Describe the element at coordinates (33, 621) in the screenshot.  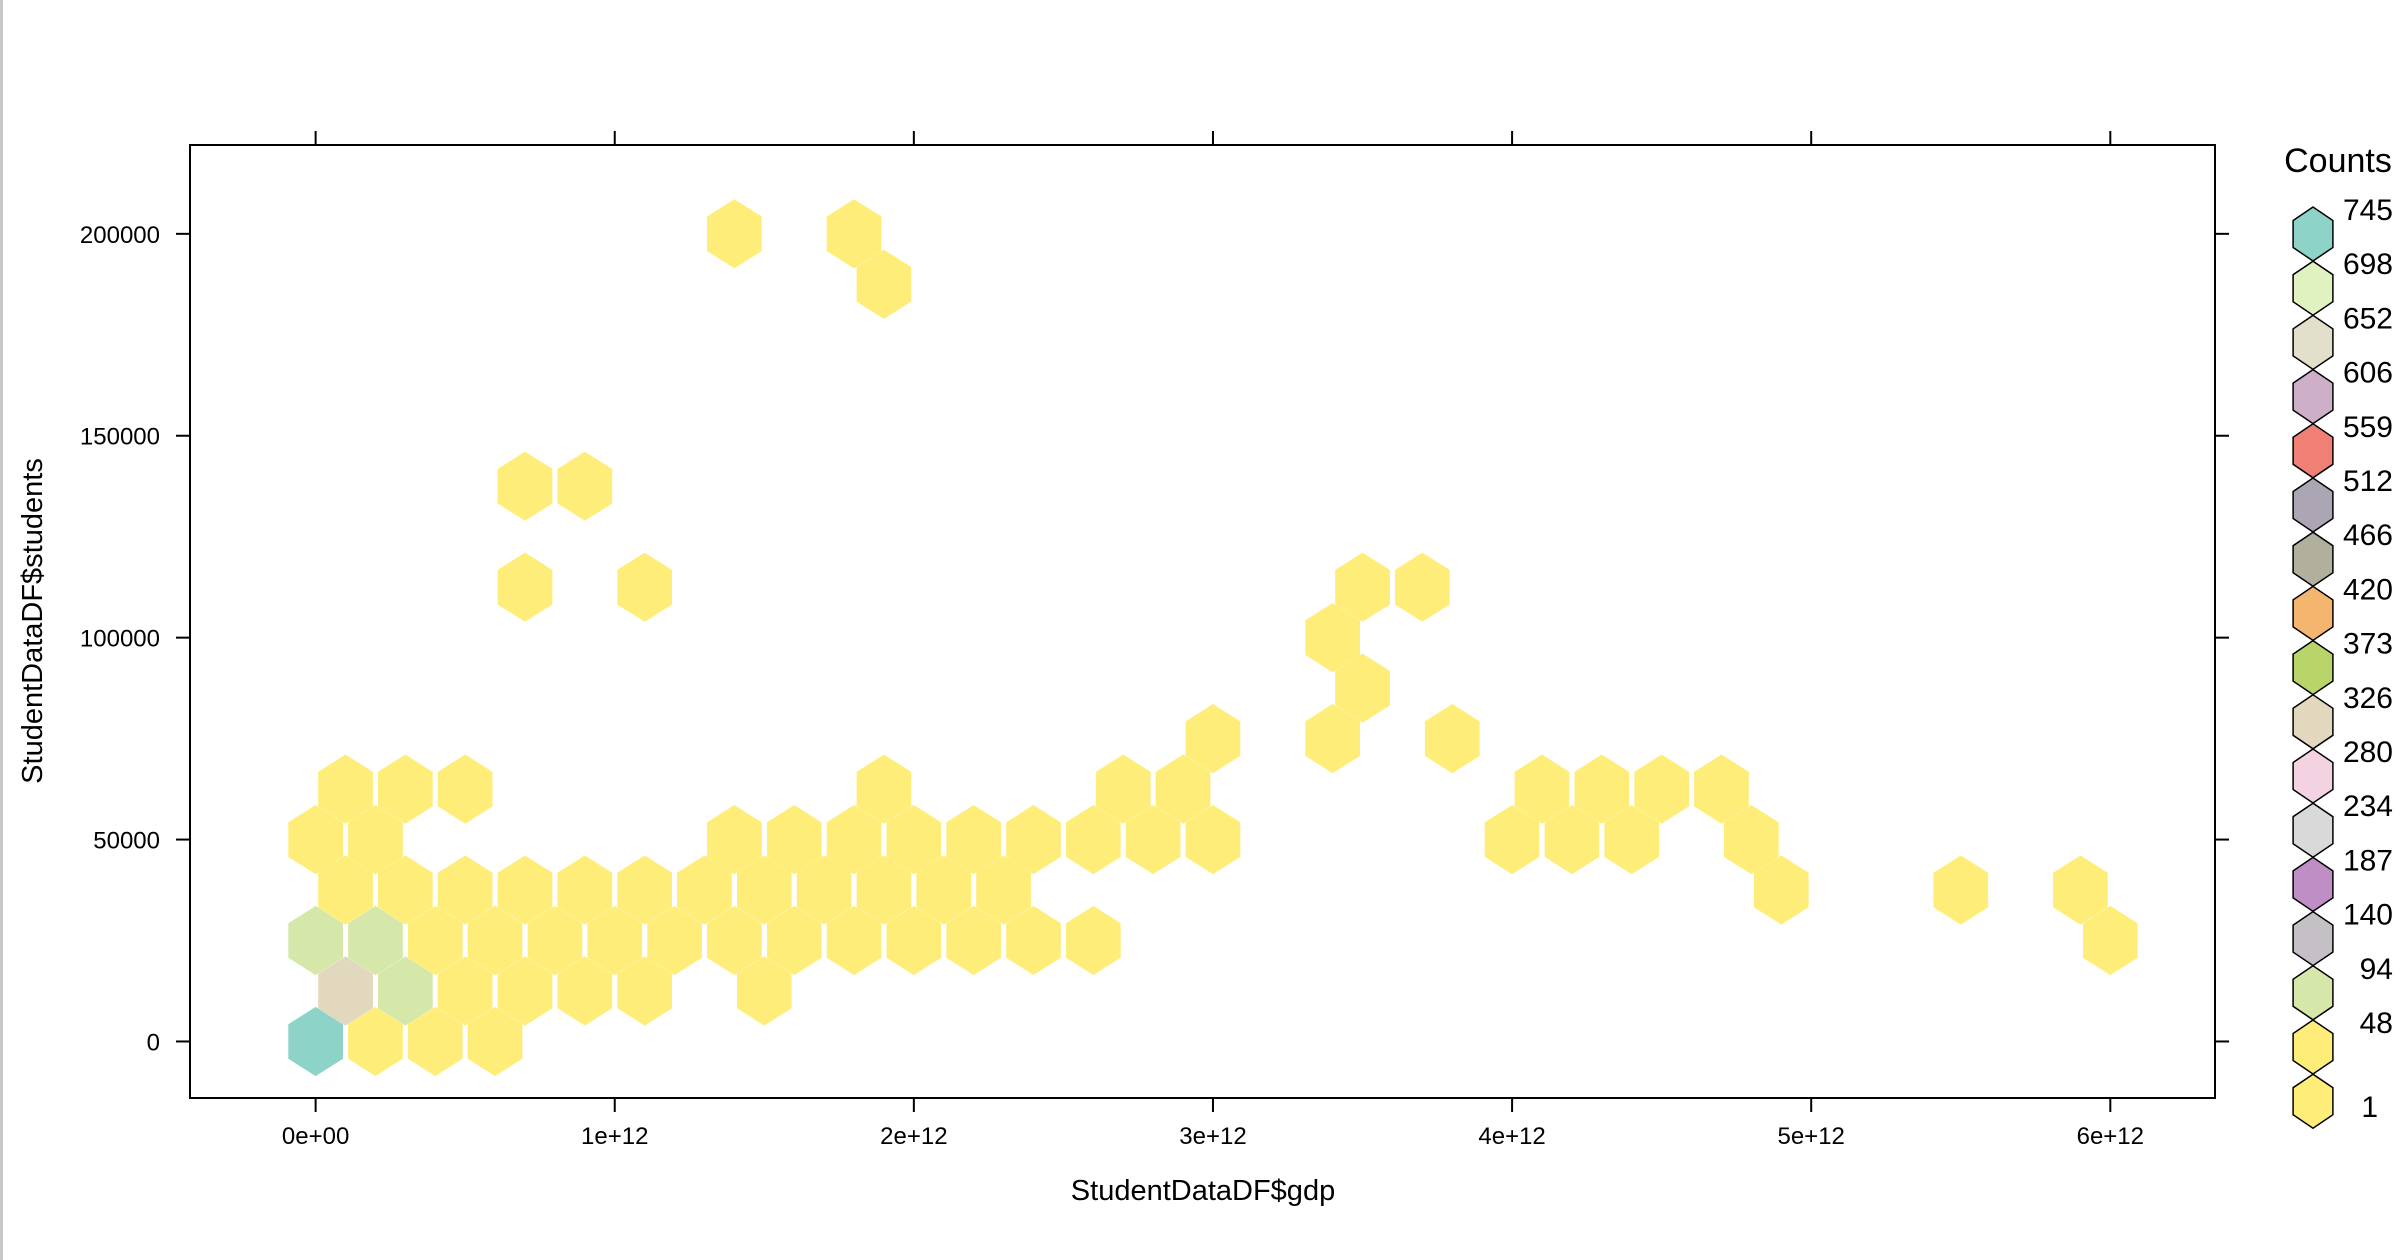
I see `y-axis-label: StudentDataDF$students` at that location.